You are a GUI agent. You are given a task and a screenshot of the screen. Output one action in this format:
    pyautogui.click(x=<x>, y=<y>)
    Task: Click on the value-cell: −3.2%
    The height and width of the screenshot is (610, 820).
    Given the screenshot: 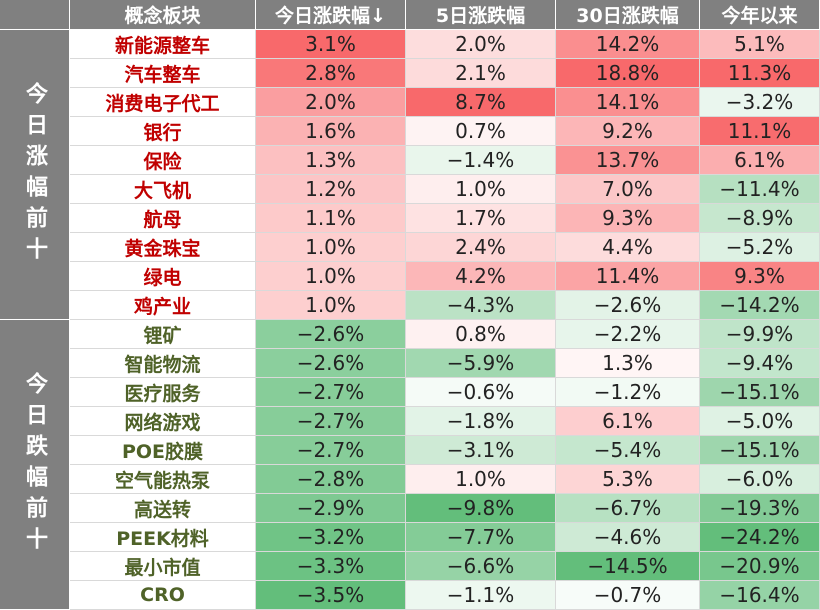 What is the action you would take?
    pyautogui.click(x=331, y=537)
    